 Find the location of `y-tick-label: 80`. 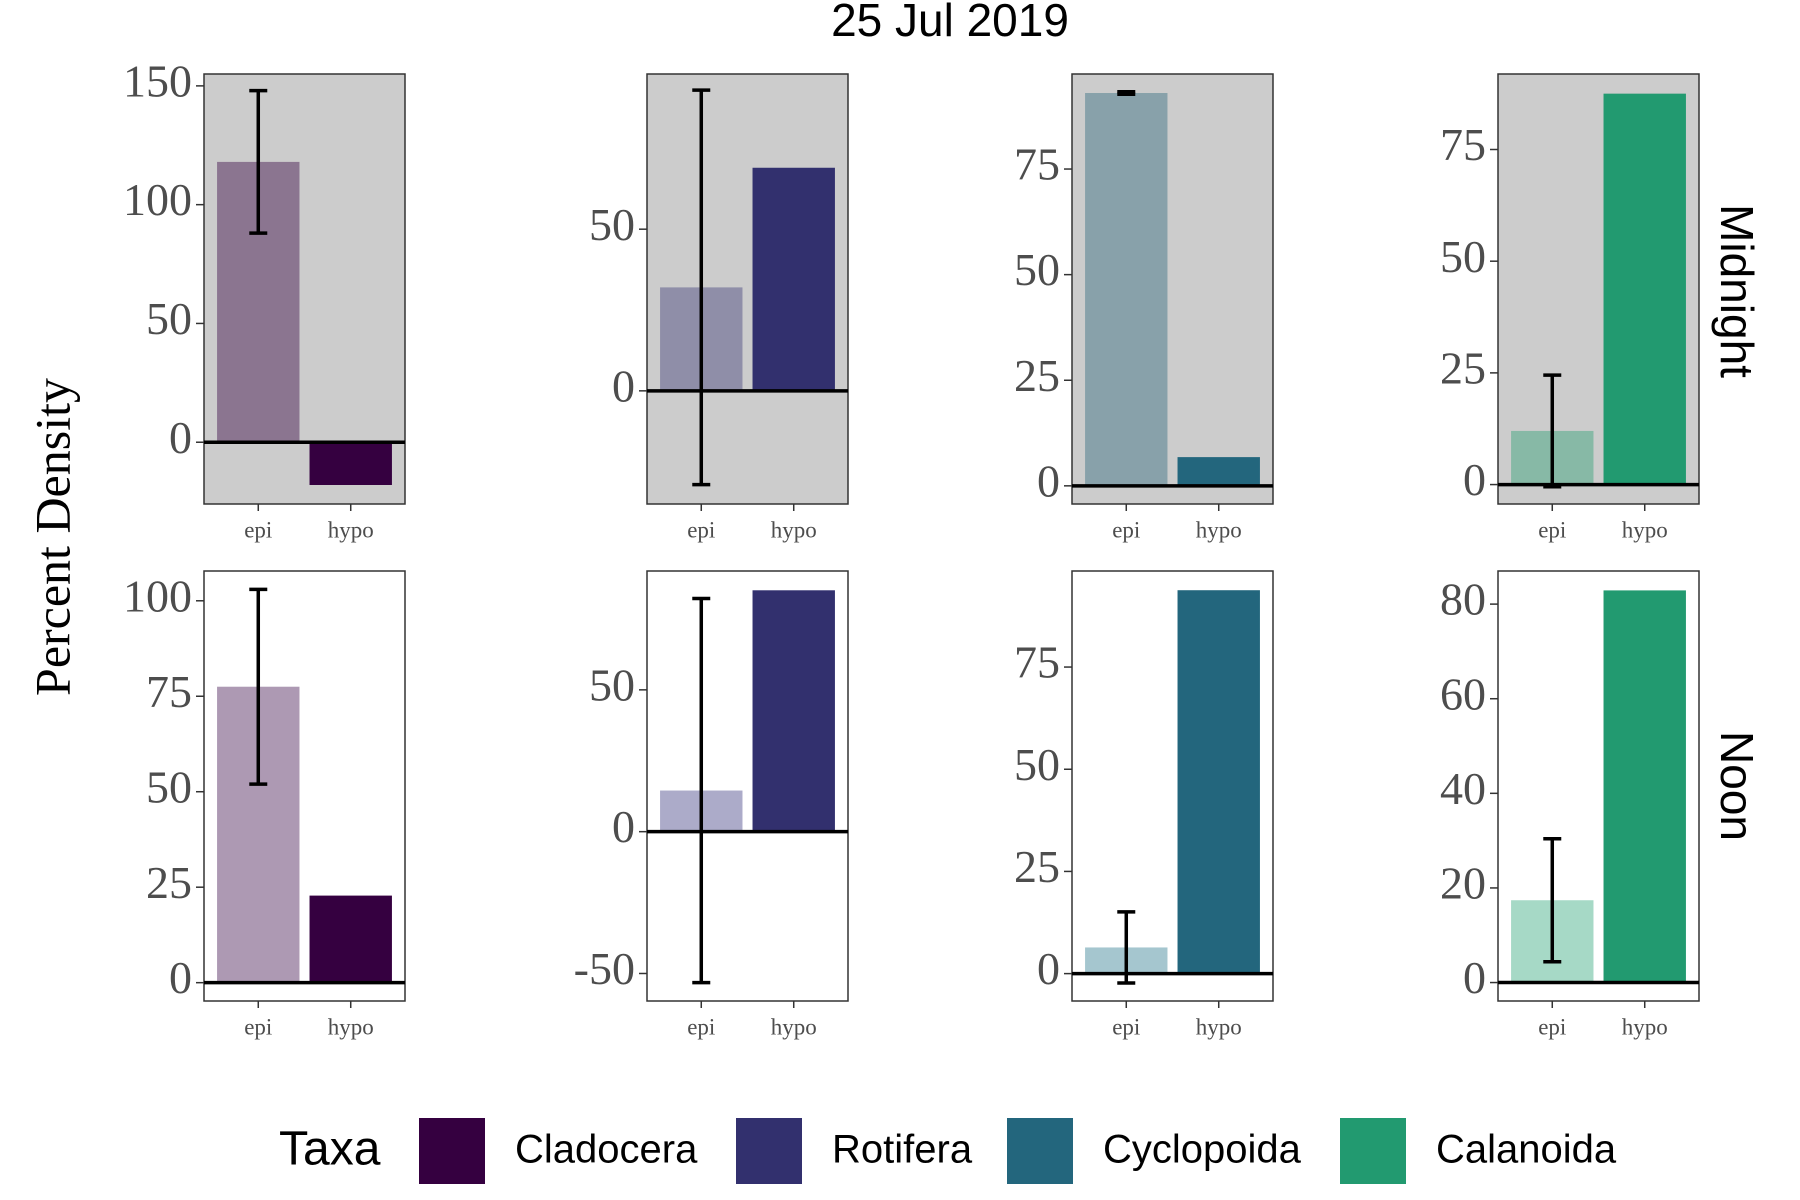

y-tick-label: 80 is located at coordinates (1463, 599).